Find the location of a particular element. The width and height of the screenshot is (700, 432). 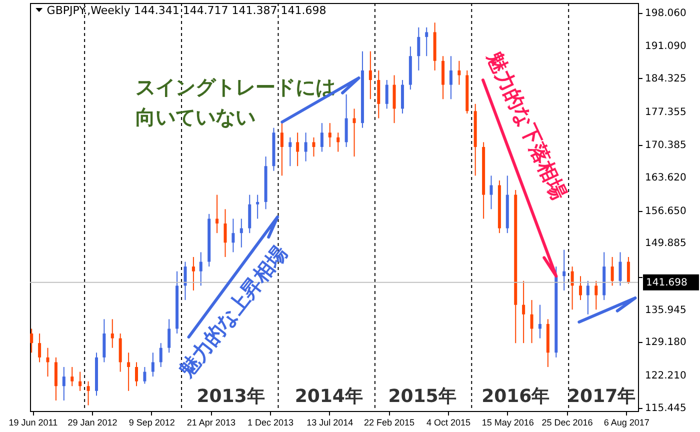

annotation: 2013年 is located at coordinates (230, 396).